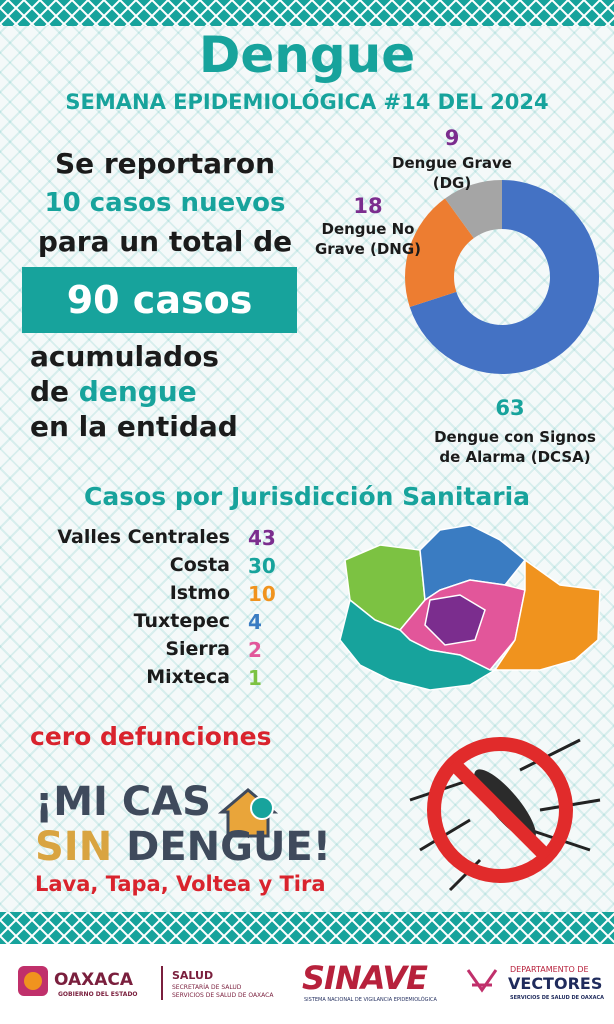 This screenshot has height=1024, width=614. Describe the element at coordinates (510, 408) in the screenshot. I see `slice-value: 63` at that location.